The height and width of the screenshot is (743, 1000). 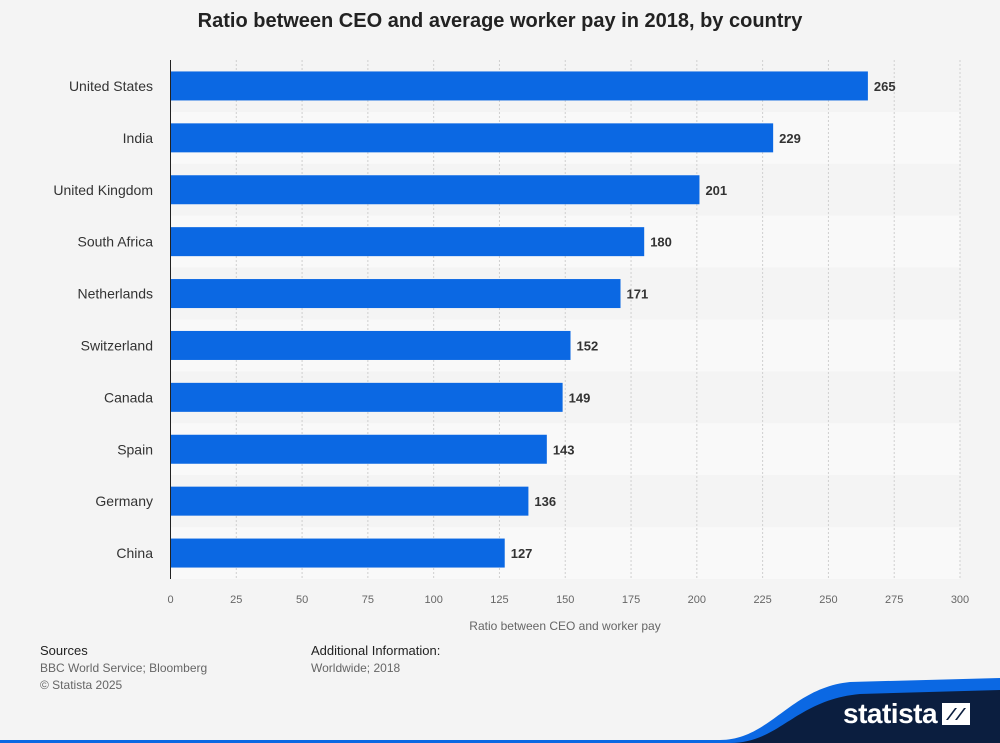 I want to click on statista-logo-icon, so click(x=956, y=714).